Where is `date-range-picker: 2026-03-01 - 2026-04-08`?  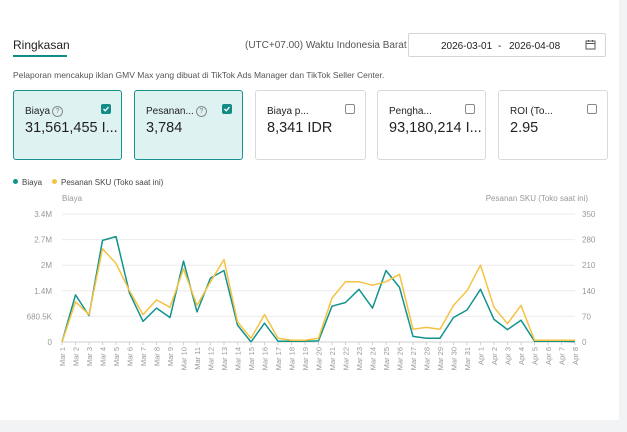 date-range-picker: 2026-03-01 - 2026-04-08 is located at coordinates (507, 45).